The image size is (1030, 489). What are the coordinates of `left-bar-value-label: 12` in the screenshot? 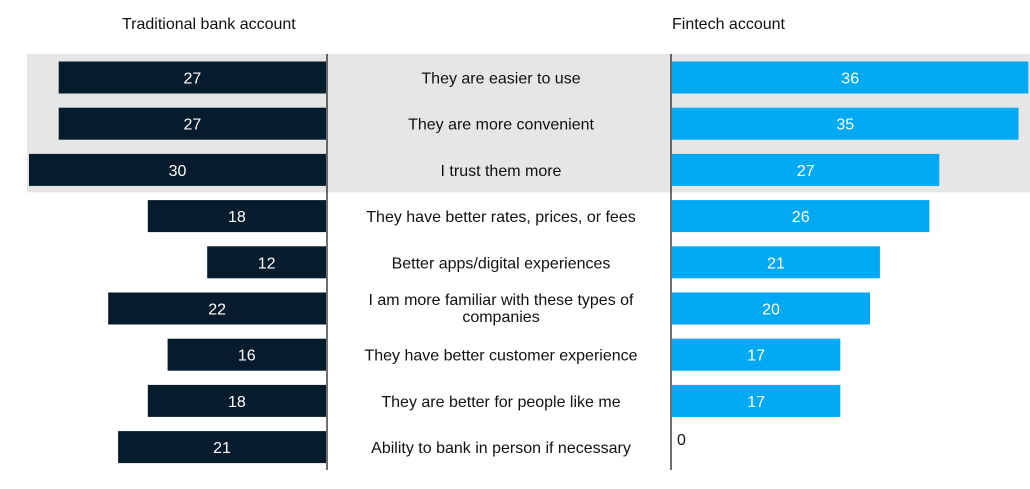 It's located at (267, 263).